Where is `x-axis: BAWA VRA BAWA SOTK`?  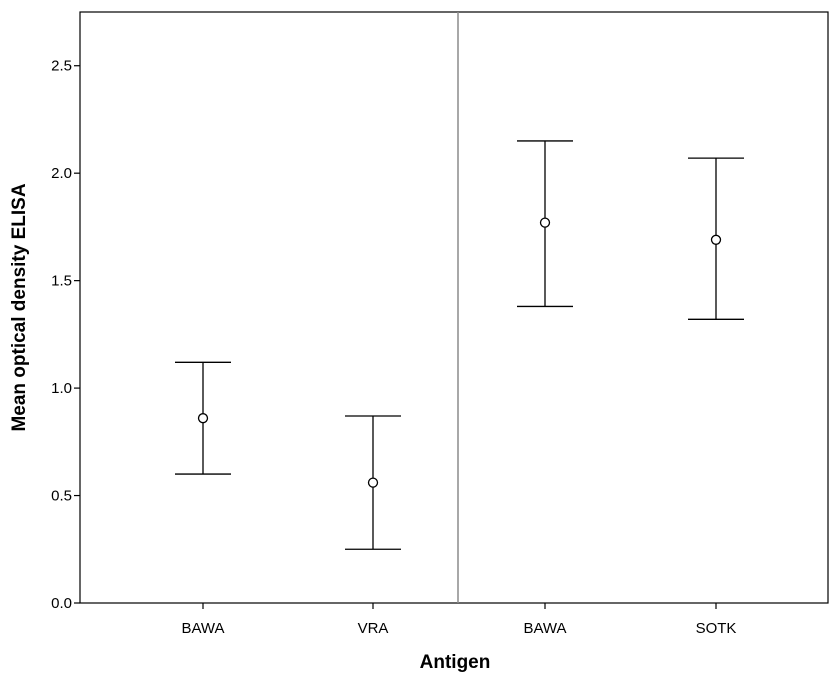
x-axis: BAWA VRA BAWA SOTK is located at coordinates (458, 620).